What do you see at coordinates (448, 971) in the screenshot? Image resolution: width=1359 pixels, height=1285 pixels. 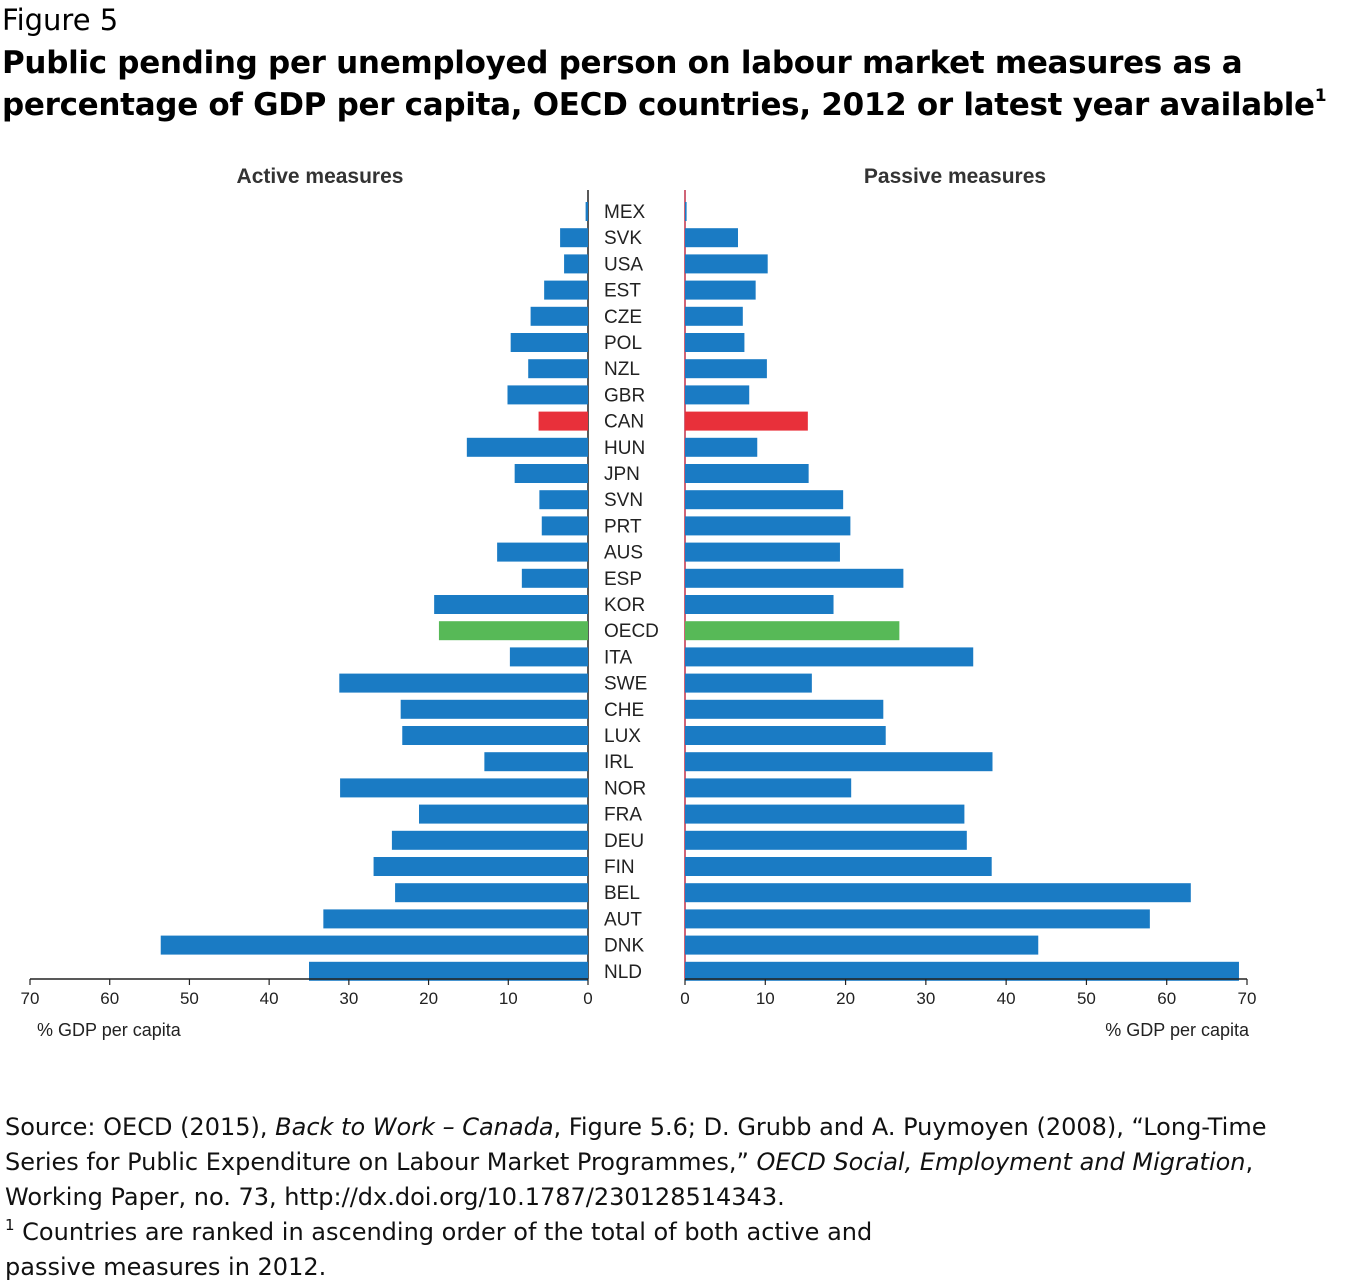 I see `bar-active-nld` at bounding box center [448, 971].